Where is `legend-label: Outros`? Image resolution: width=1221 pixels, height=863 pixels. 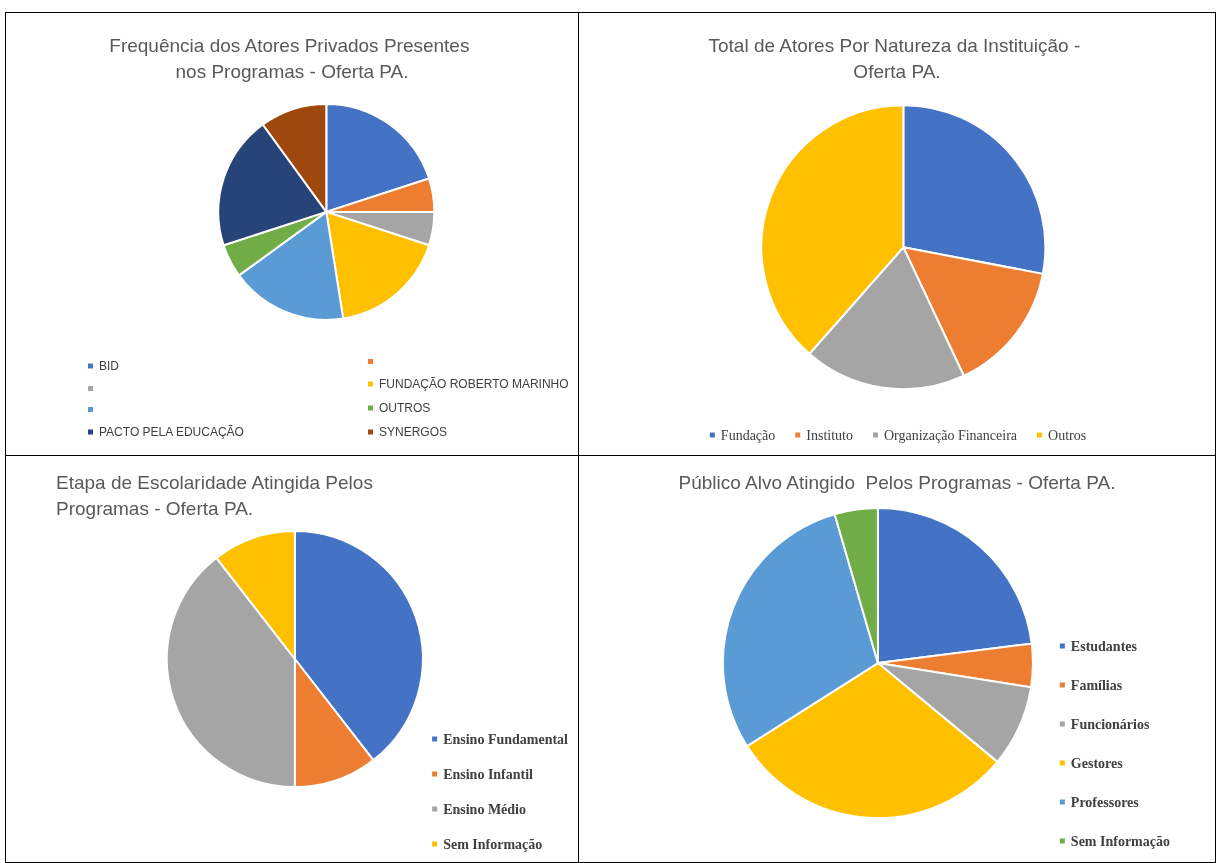
legend-label: Outros is located at coordinates (1067, 435).